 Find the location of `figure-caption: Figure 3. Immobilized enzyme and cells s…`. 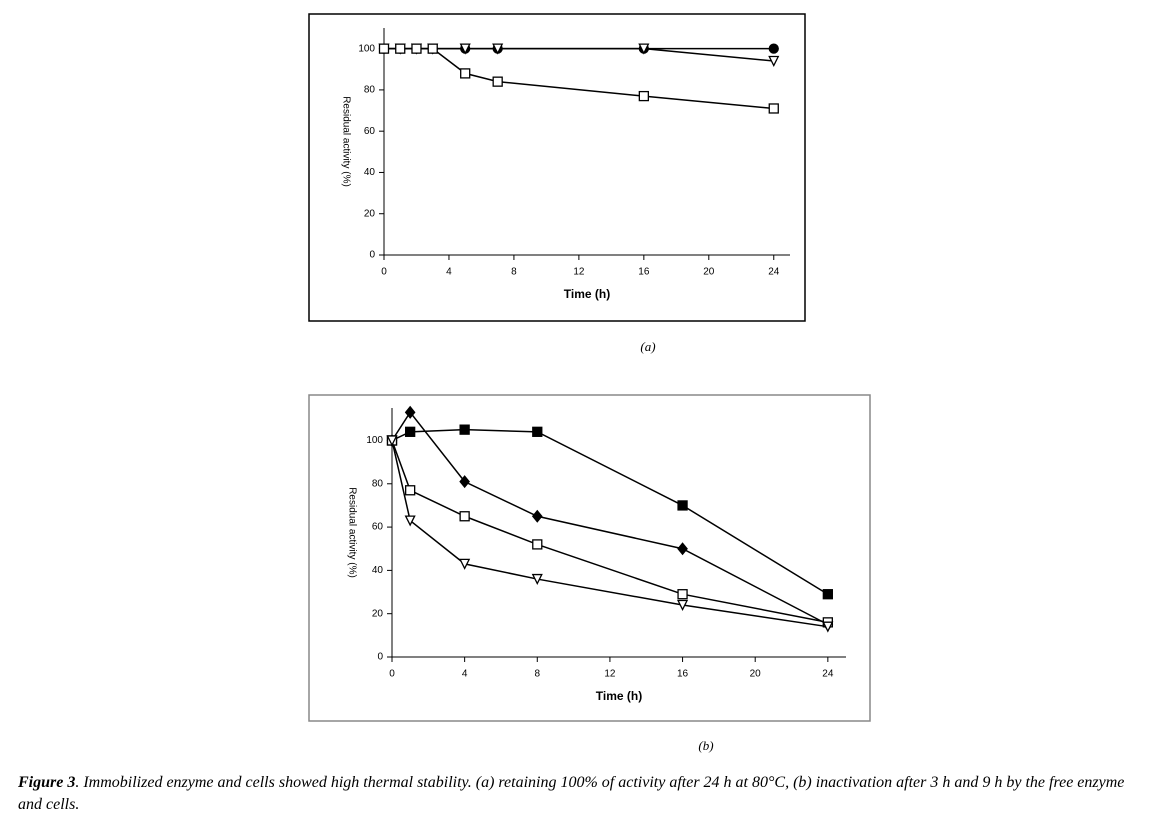

figure-caption: Figure 3. Immobilized enzyme and cells s… is located at coordinates (570, 793).